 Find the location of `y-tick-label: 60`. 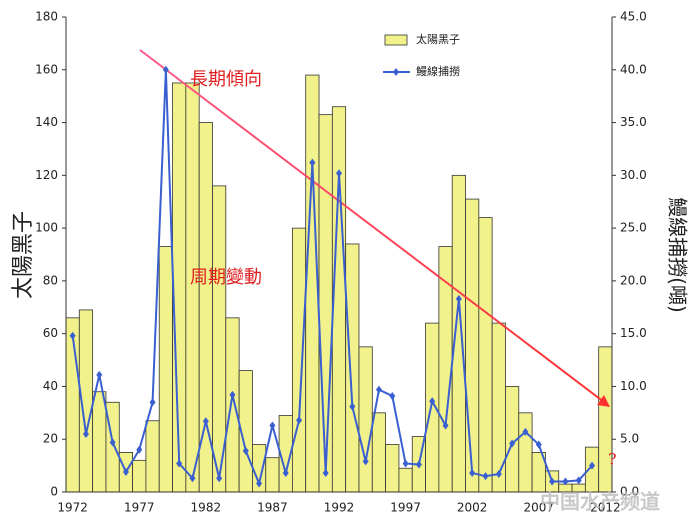

y-tick-label: 60 is located at coordinates (50, 333).